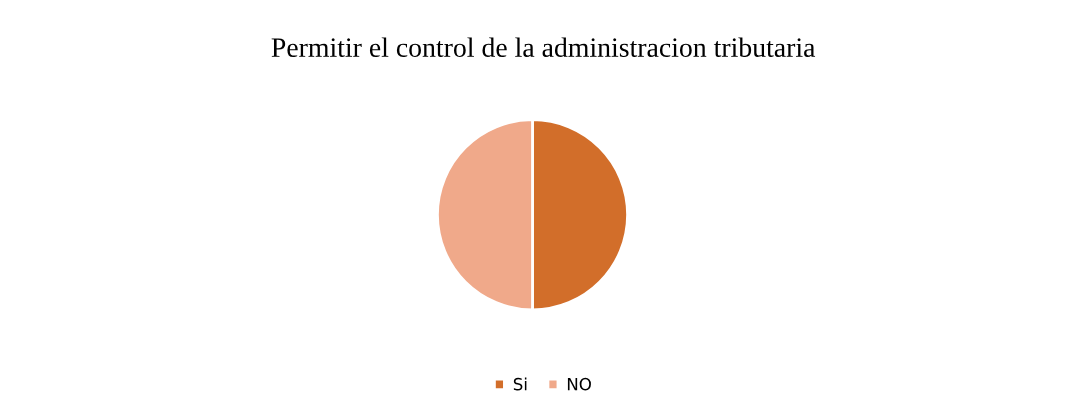  What do you see at coordinates (543, 47) in the screenshot?
I see `chart-title: Permitir el control de la administracion tributaria` at bounding box center [543, 47].